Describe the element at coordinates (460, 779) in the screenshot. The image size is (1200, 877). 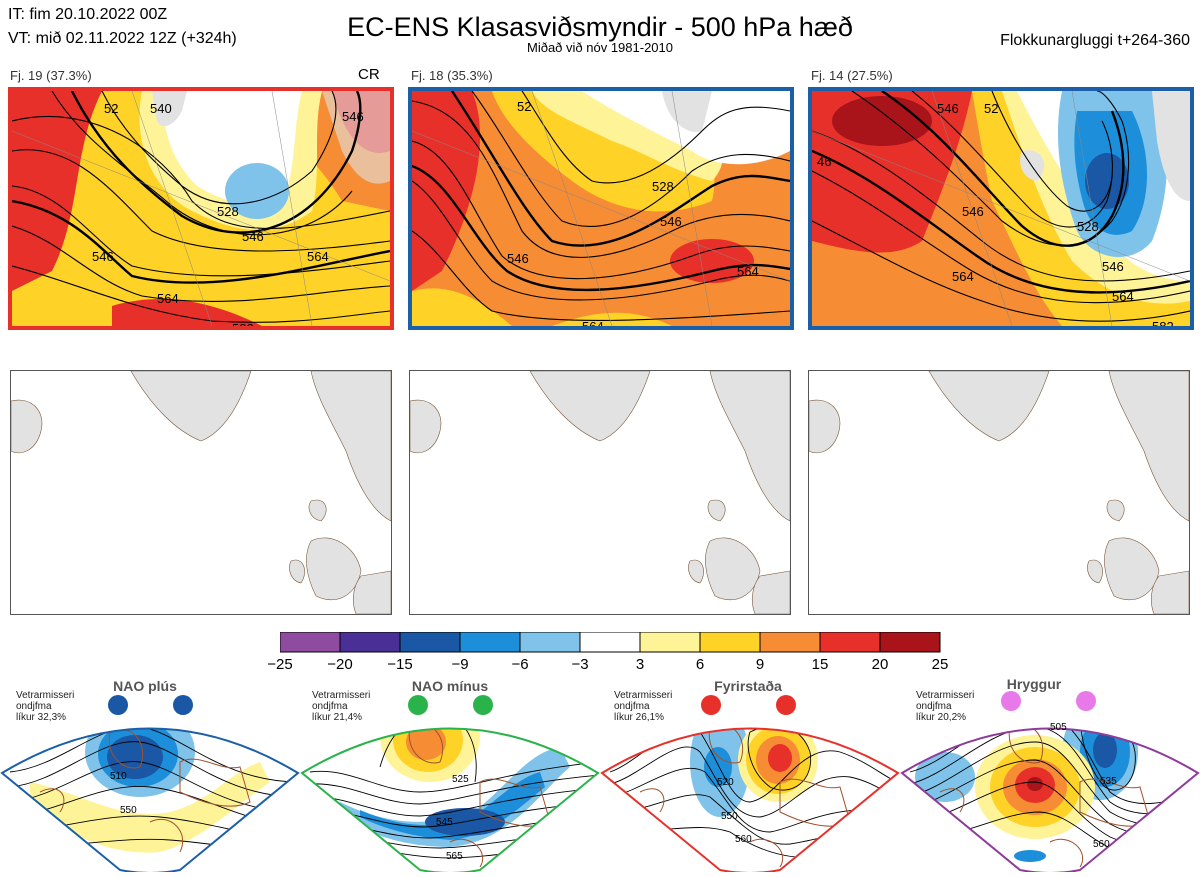
I see `contour-label: 525` at that location.